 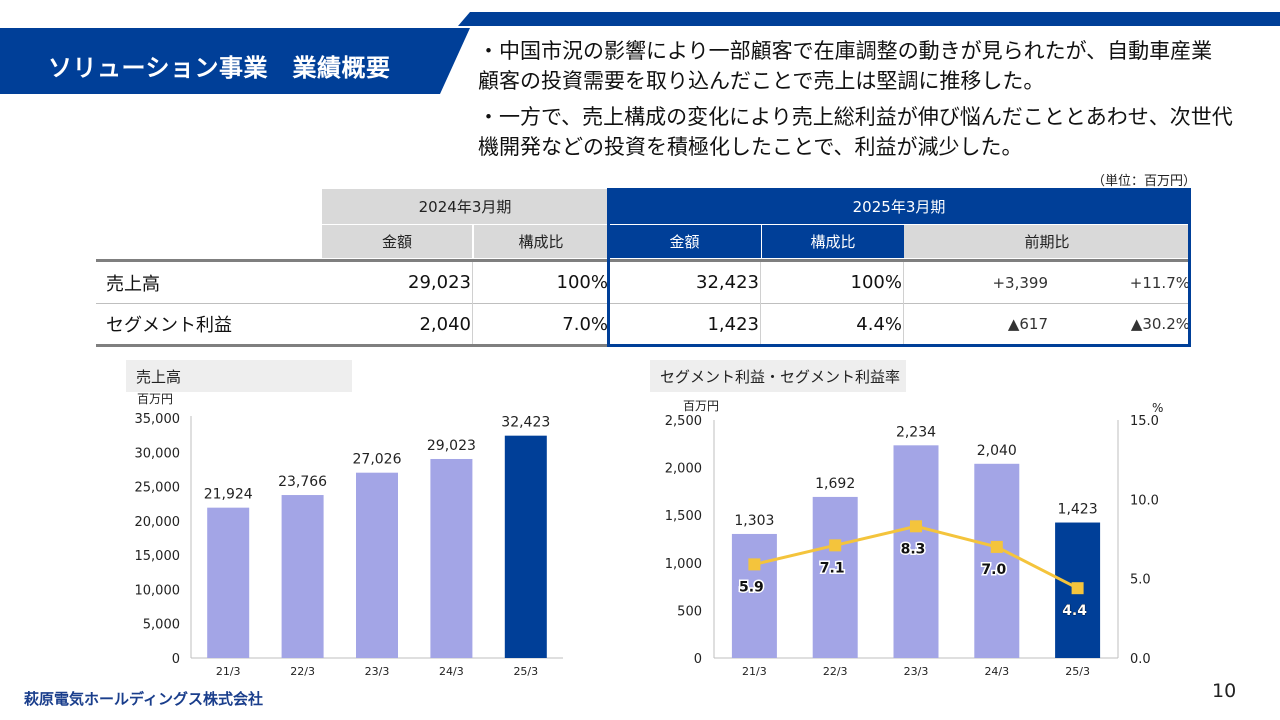 I want to click on profit-value-label: 1,303, so click(x=754, y=521).